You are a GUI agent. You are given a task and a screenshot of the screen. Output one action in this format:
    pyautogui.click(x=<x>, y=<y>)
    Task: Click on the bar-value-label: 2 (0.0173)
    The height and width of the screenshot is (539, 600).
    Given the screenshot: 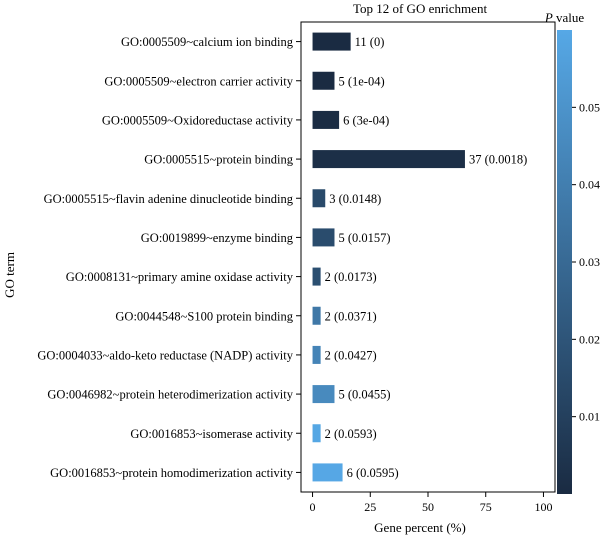 What is the action you would take?
    pyautogui.click(x=351, y=277)
    